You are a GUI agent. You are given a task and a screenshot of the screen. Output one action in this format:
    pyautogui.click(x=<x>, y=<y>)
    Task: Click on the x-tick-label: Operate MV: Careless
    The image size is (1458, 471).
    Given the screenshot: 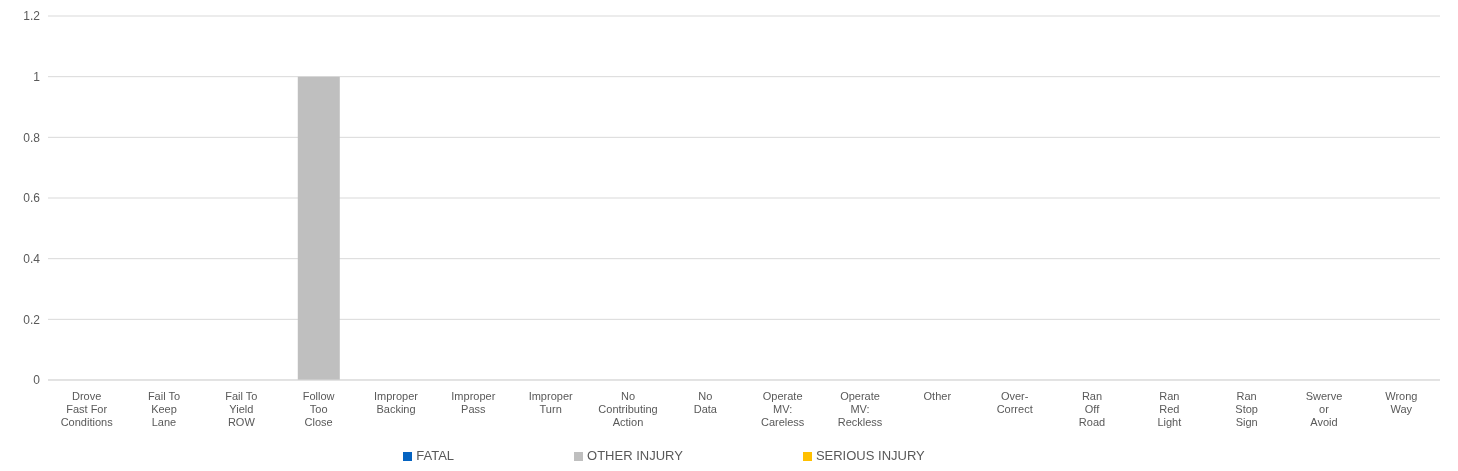 What is the action you would take?
    pyautogui.click(x=782, y=409)
    